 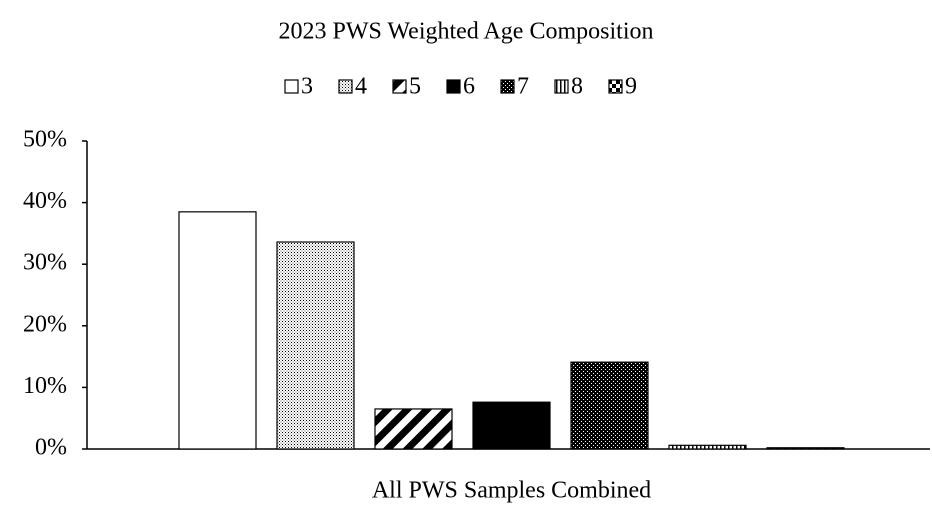 What do you see at coordinates (469, 87) in the screenshot?
I see `legend-label: 6` at bounding box center [469, 87].